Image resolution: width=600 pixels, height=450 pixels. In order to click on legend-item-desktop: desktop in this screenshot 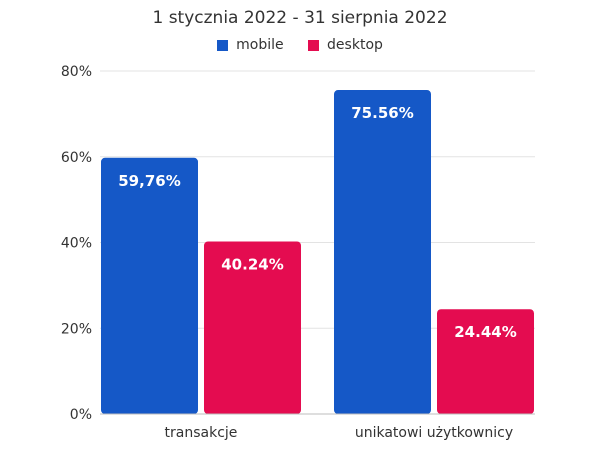, I will do `click(345, 45)`.